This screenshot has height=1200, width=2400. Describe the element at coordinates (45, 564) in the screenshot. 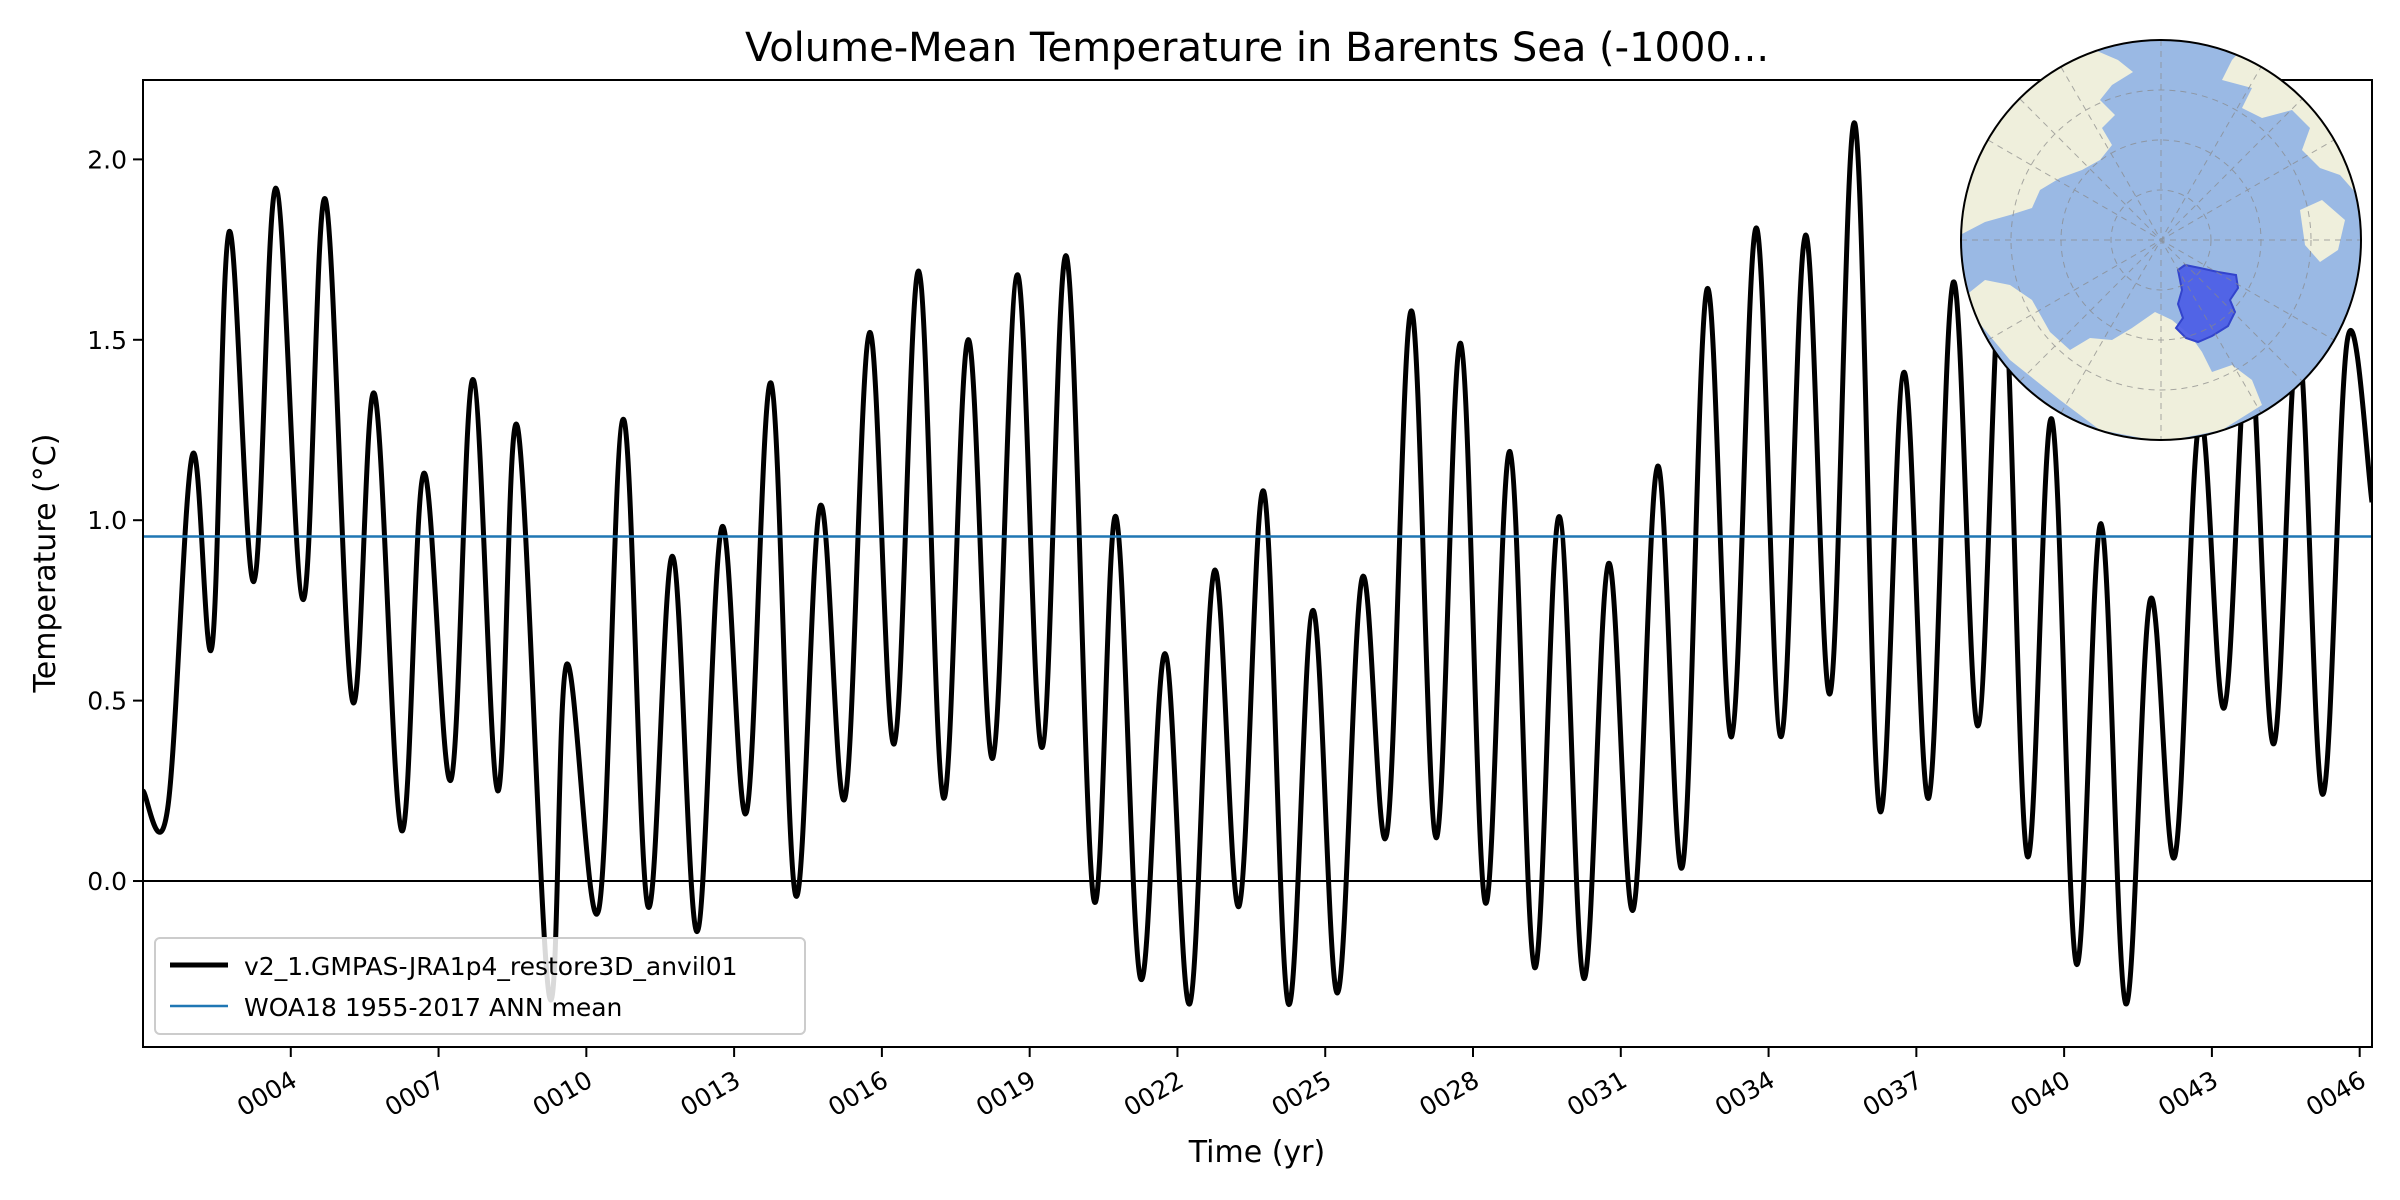

I see `y-axis-label: Temperature (°C)` at that location.